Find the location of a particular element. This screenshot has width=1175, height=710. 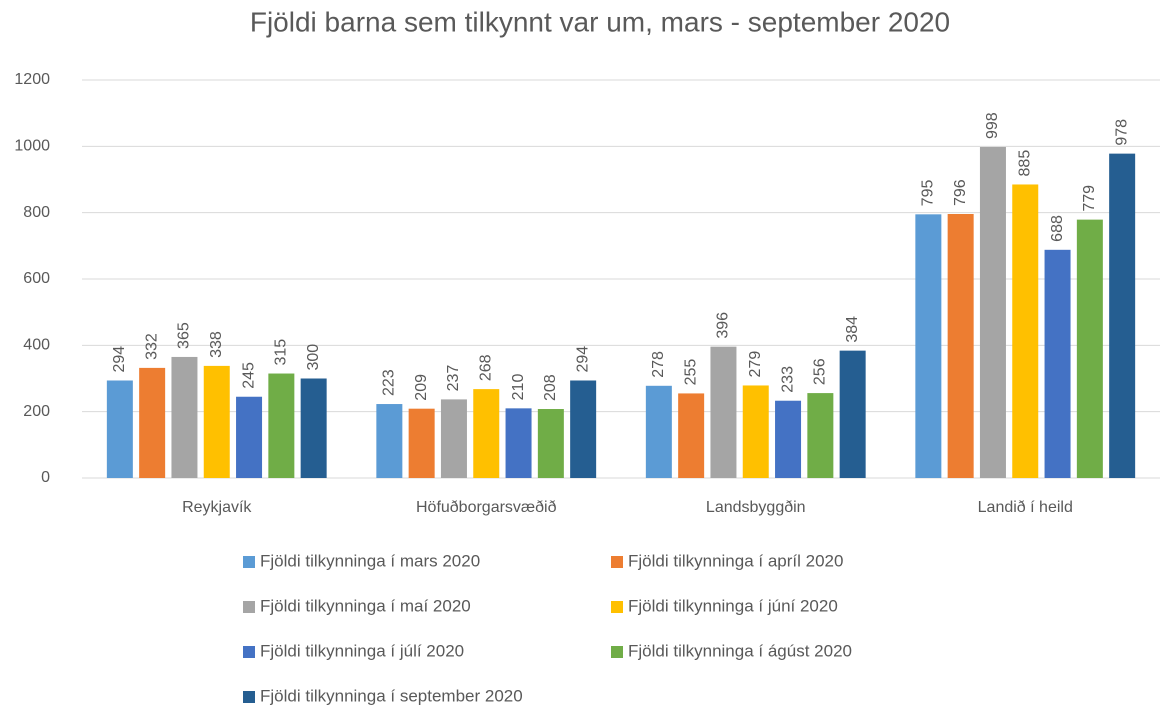

data-label: 223 is located at coordinates (389, 382).